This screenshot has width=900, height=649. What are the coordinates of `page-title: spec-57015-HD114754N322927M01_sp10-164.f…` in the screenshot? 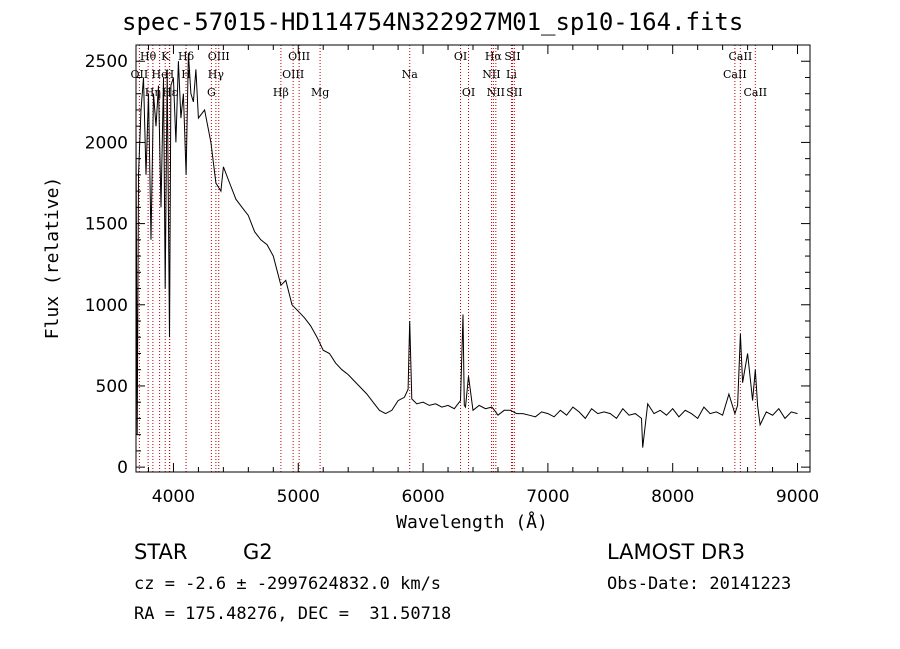 It's located at (433, 22).